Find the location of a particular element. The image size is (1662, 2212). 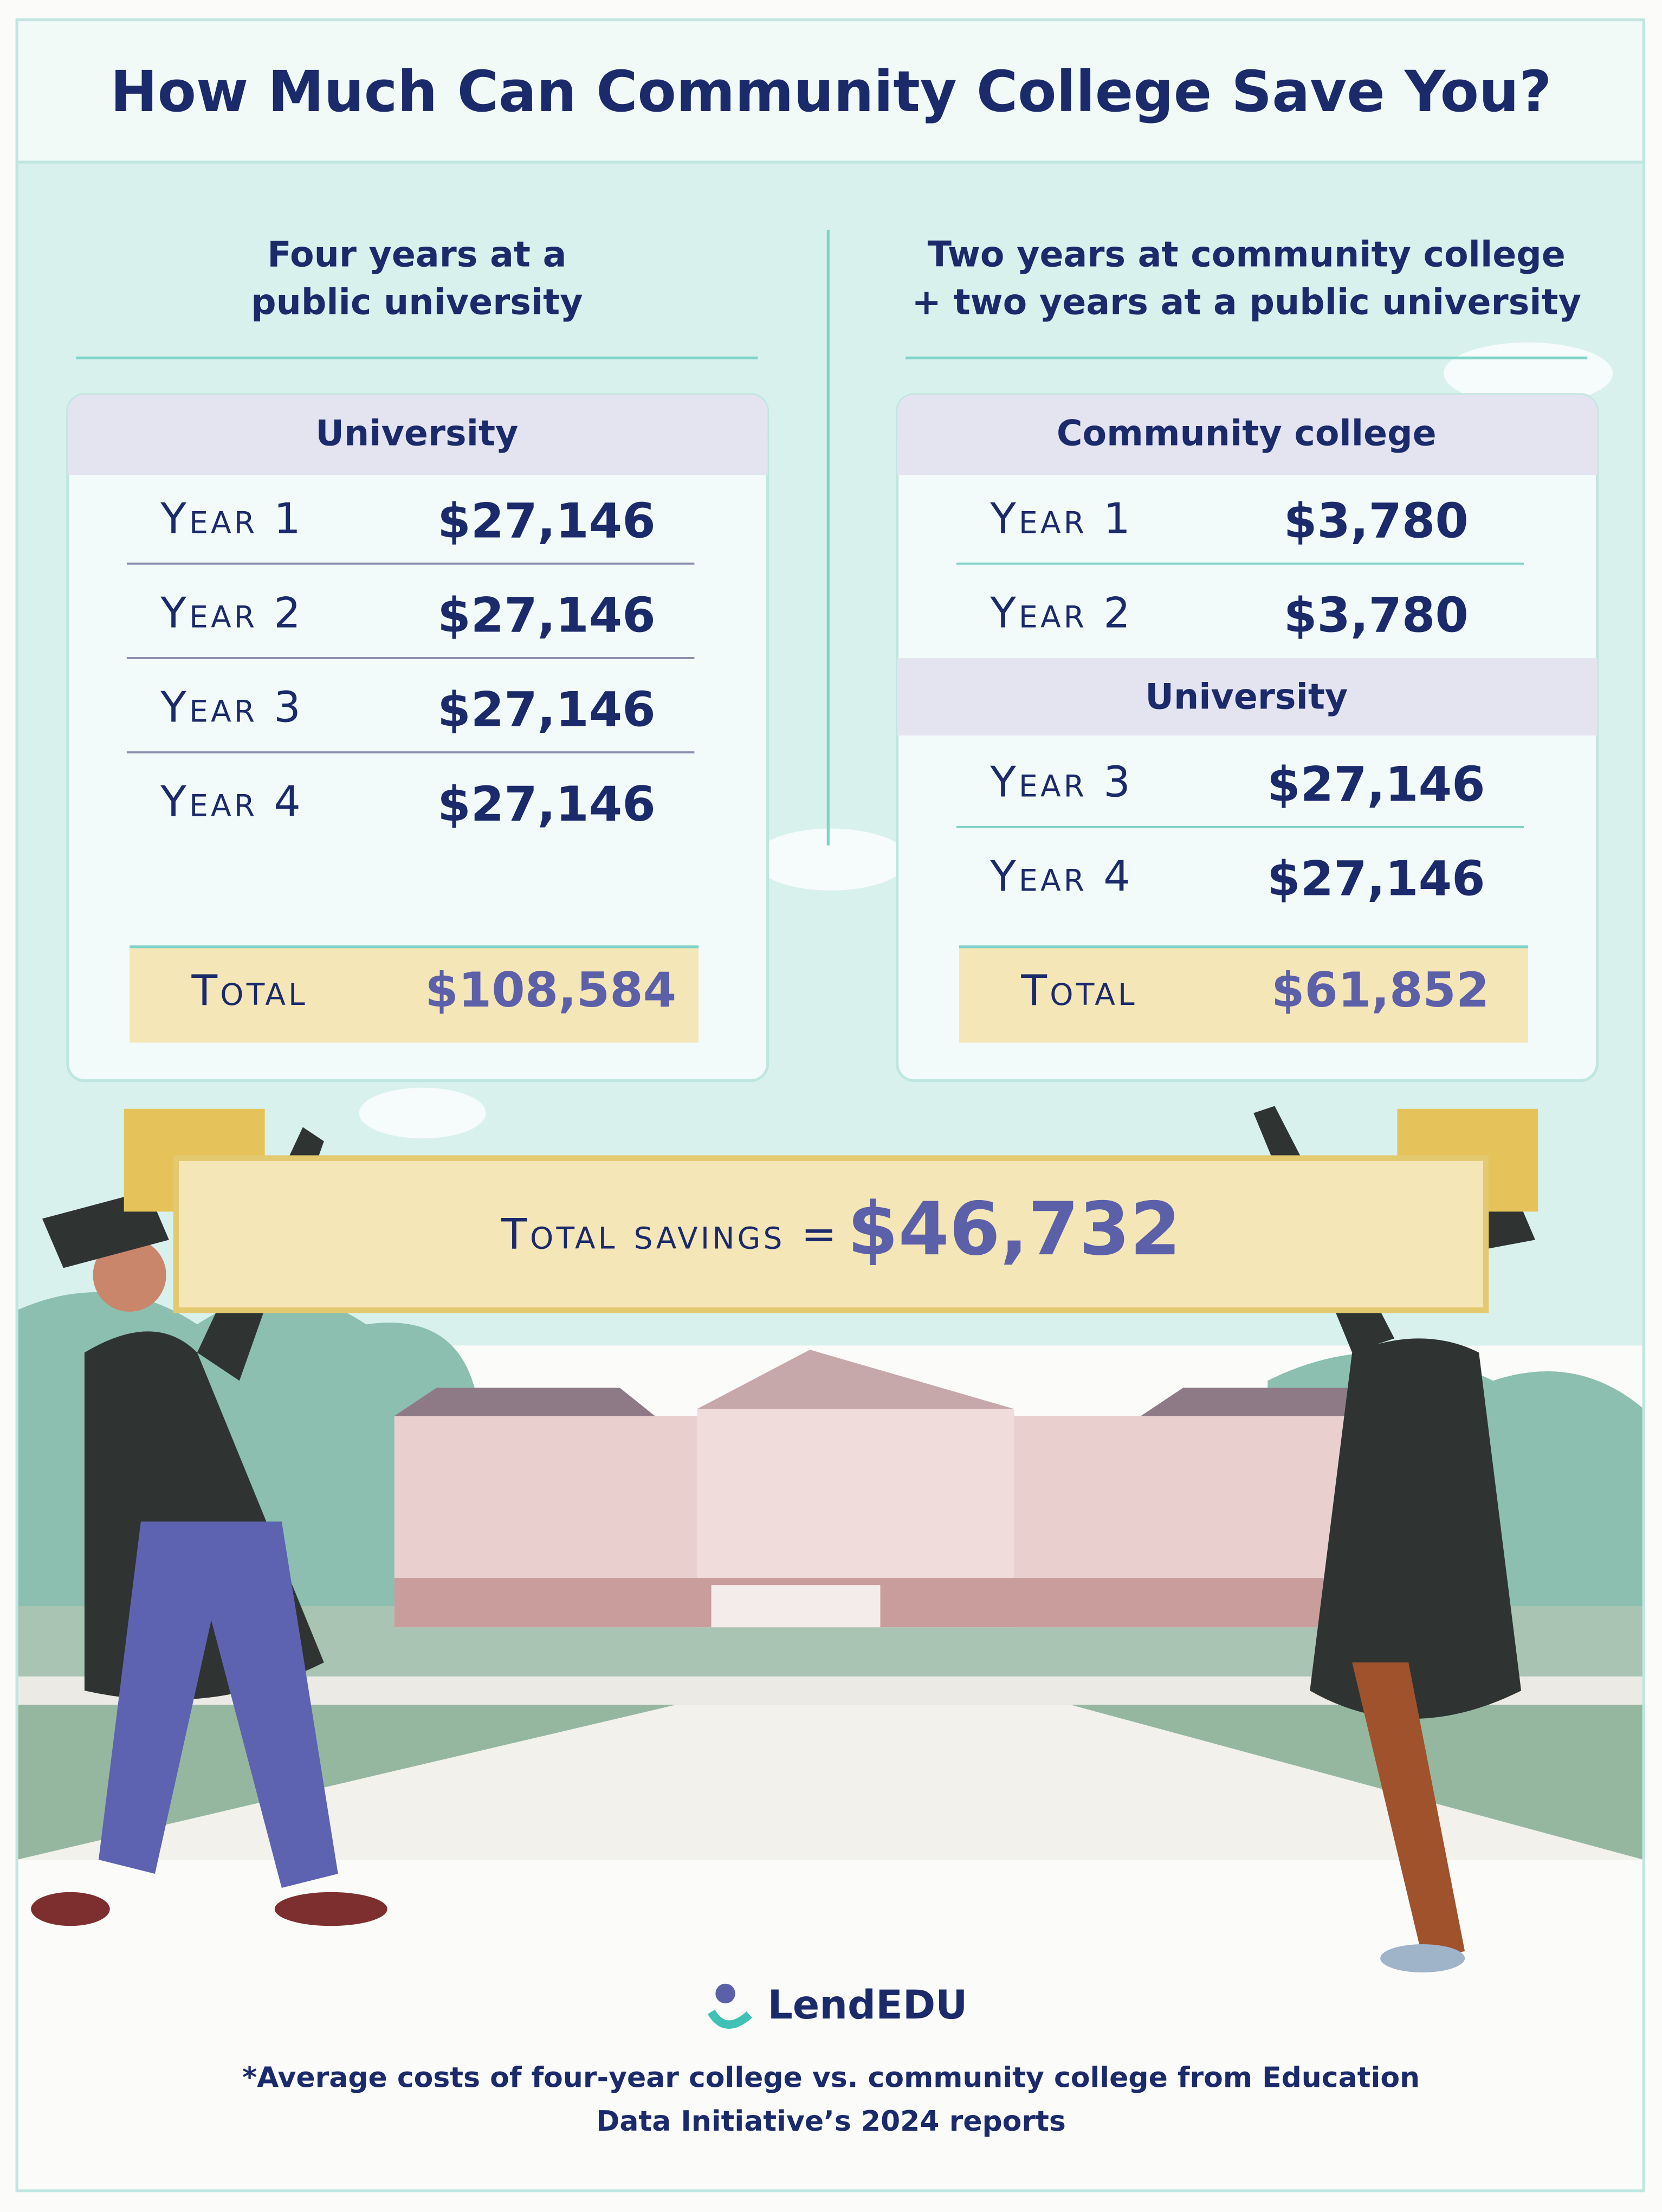

footnote: Data Initiative’s 2024 reports is located at coordinates (831, 2121).